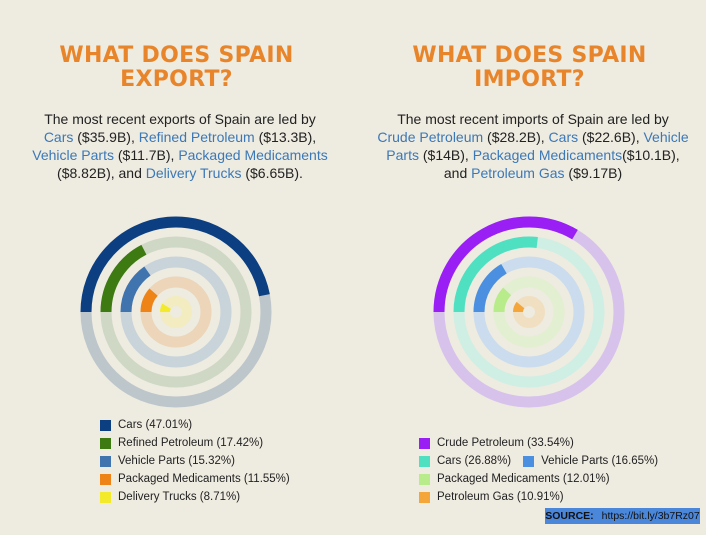 Image resolution: width=706 pixels, height=535 pixels. What do you see at coordinates (666, 137) in the screenshot?
I see `import-desc-vehicle: Vehicle` at bounding box center [666, 137].